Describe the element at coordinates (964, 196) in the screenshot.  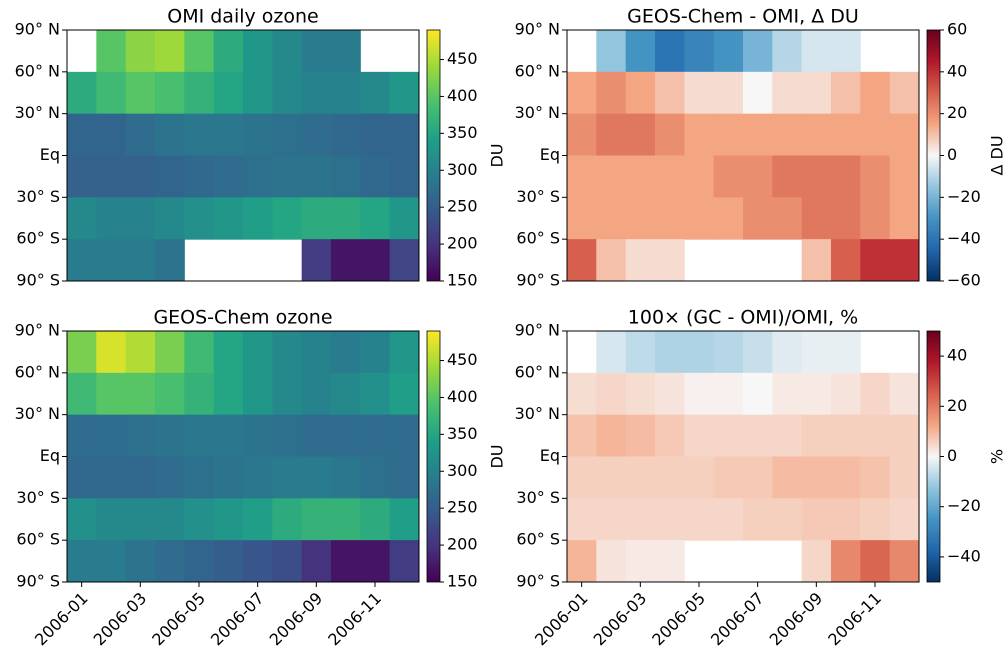
I see `colorbar-tick-label: −20` at that location.